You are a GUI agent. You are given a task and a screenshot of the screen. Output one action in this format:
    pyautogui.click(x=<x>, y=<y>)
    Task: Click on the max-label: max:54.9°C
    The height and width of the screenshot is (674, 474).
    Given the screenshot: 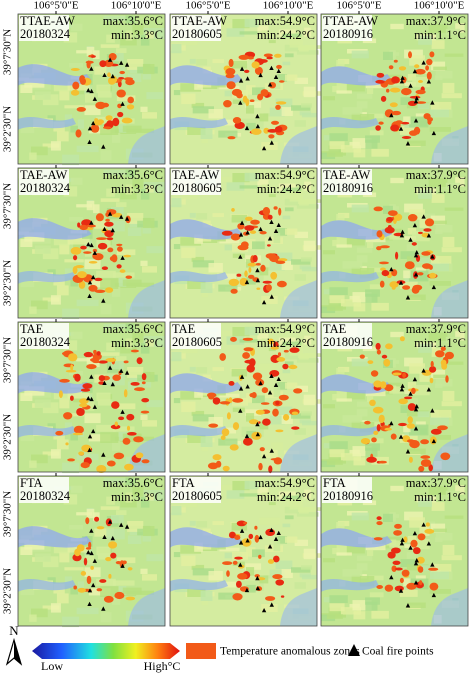 What is the action you would take?
    pyautogui.click(x=285, y=483)
    